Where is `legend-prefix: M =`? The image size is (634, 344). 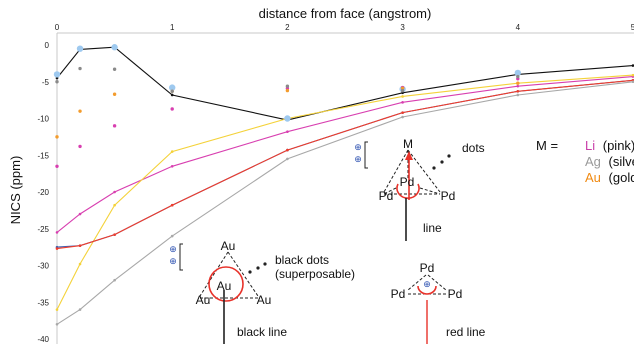
legend-prefix: M = is located at coordinates (547, 145).